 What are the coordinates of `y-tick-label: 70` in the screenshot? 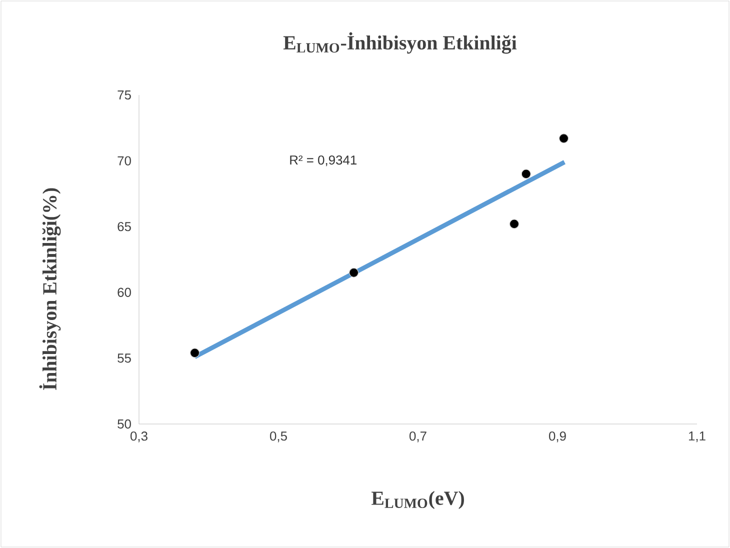 It's located at (124, 161).